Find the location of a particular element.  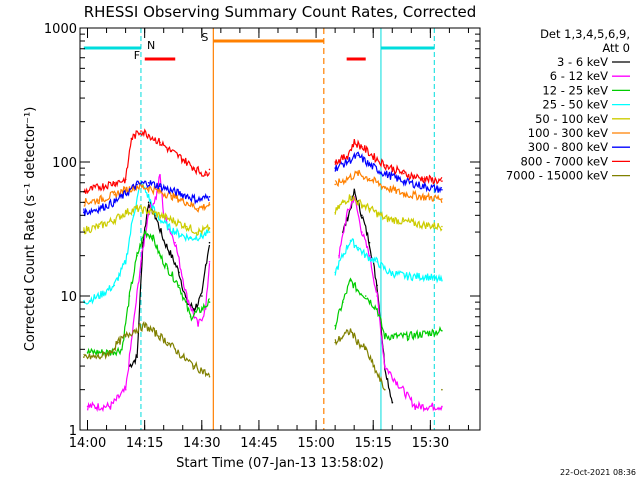

legend-label: 6 - 12 keV is located at coordinates (579, 76).